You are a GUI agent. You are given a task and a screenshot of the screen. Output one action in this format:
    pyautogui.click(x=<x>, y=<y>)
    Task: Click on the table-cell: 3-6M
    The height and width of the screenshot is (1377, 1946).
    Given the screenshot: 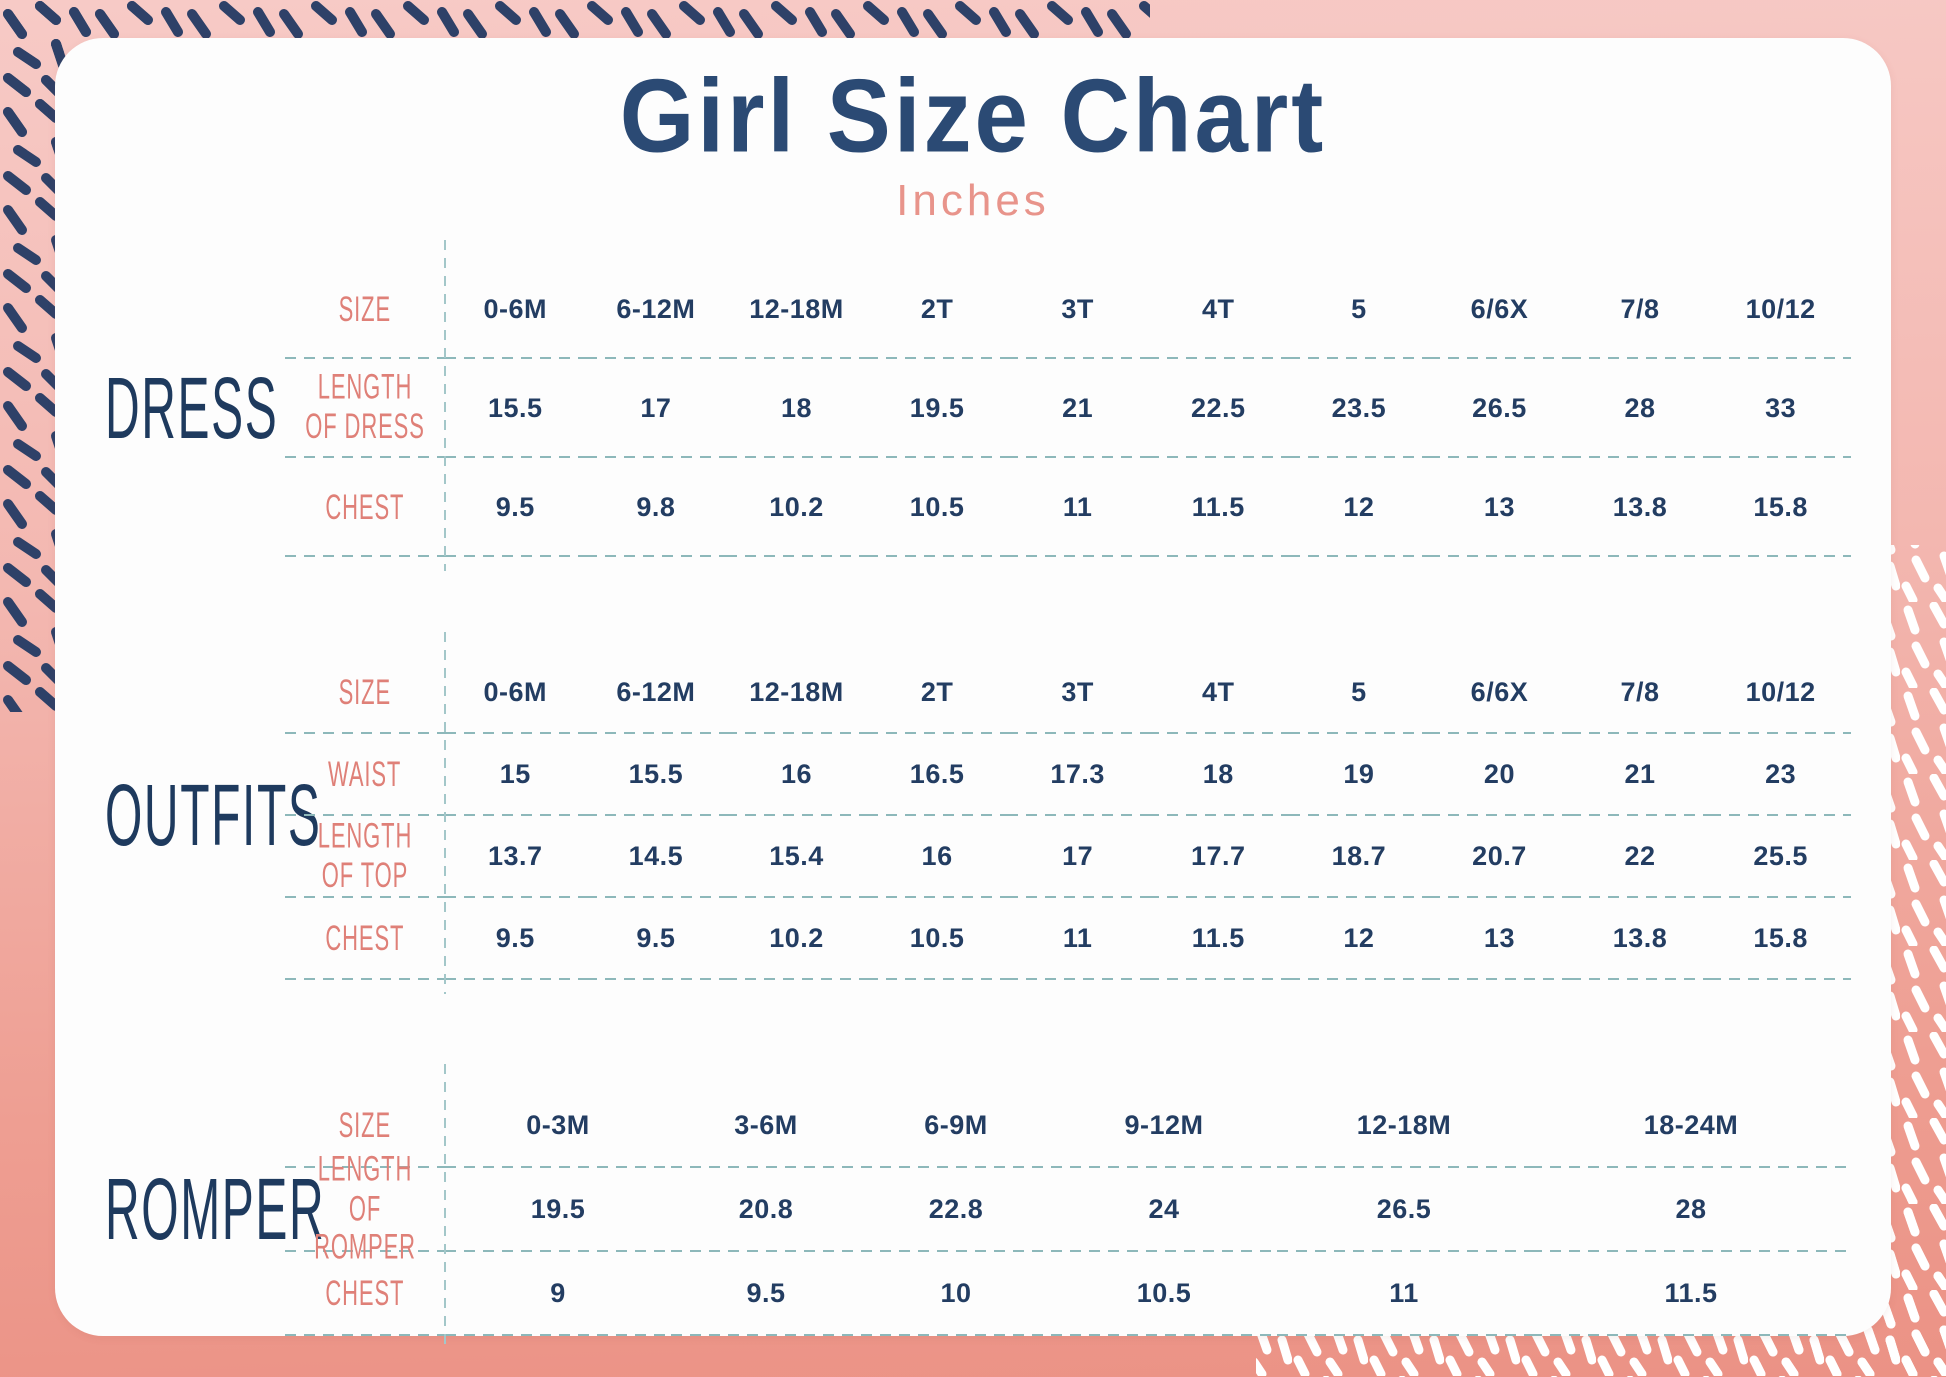 What is the action you would take?
    pyautogui.click(x=766, y=1125)
    